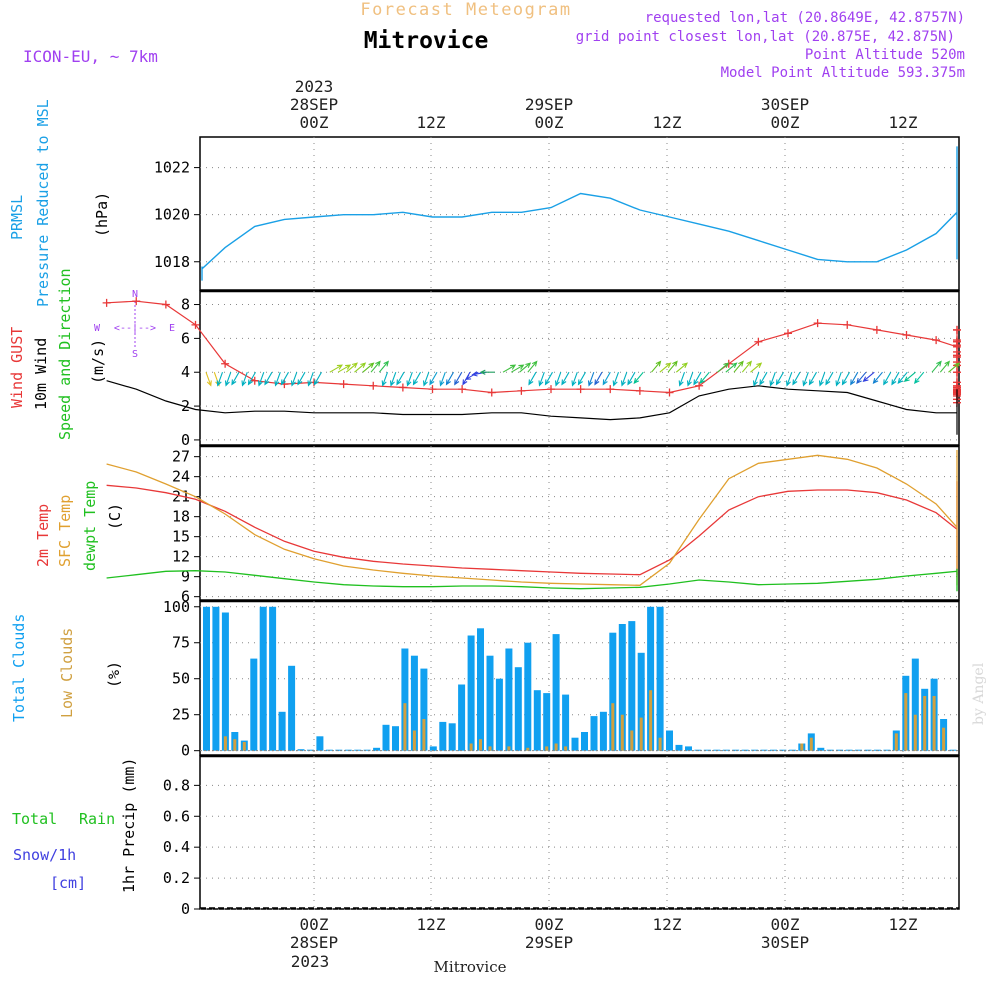 This screenshot has height=1000, width=1000. Describe the element at coordinates (667, 122) in the screenshot. I see `top-hour-label-3: 12Z` at that location.